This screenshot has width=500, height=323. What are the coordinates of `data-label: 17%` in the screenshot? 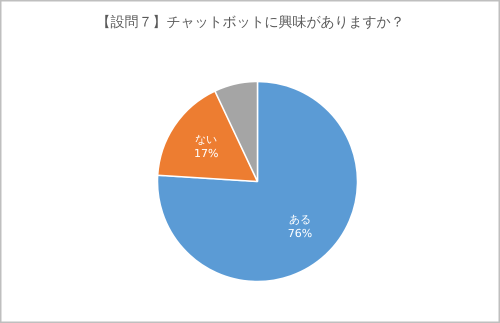 It's located at (206, 153).